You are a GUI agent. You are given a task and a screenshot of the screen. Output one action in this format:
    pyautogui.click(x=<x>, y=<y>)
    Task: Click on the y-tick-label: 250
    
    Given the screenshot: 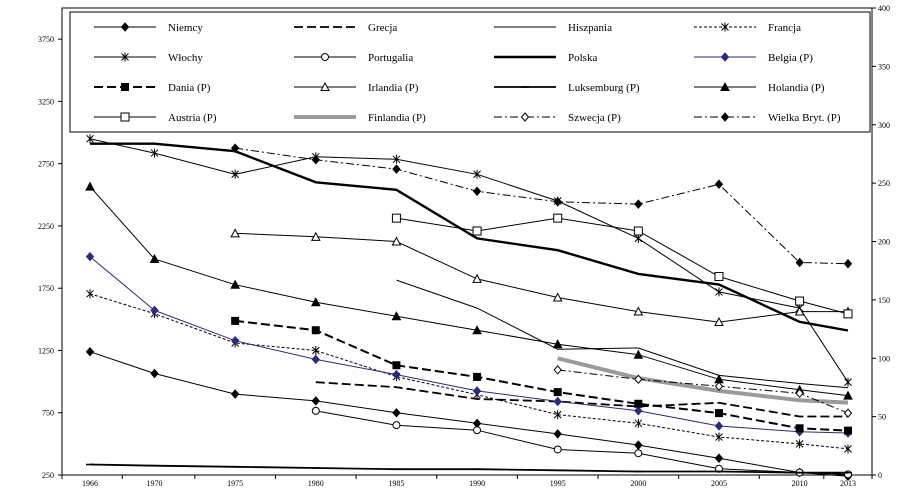 What is the action you would take?
    pyautogui.click(x=48, y=475)
    